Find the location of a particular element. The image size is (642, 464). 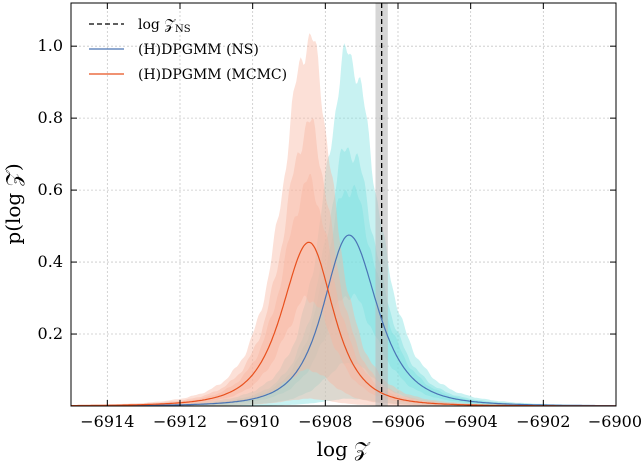

x-tick-label: −6906 is located at coordinates (398, 421).